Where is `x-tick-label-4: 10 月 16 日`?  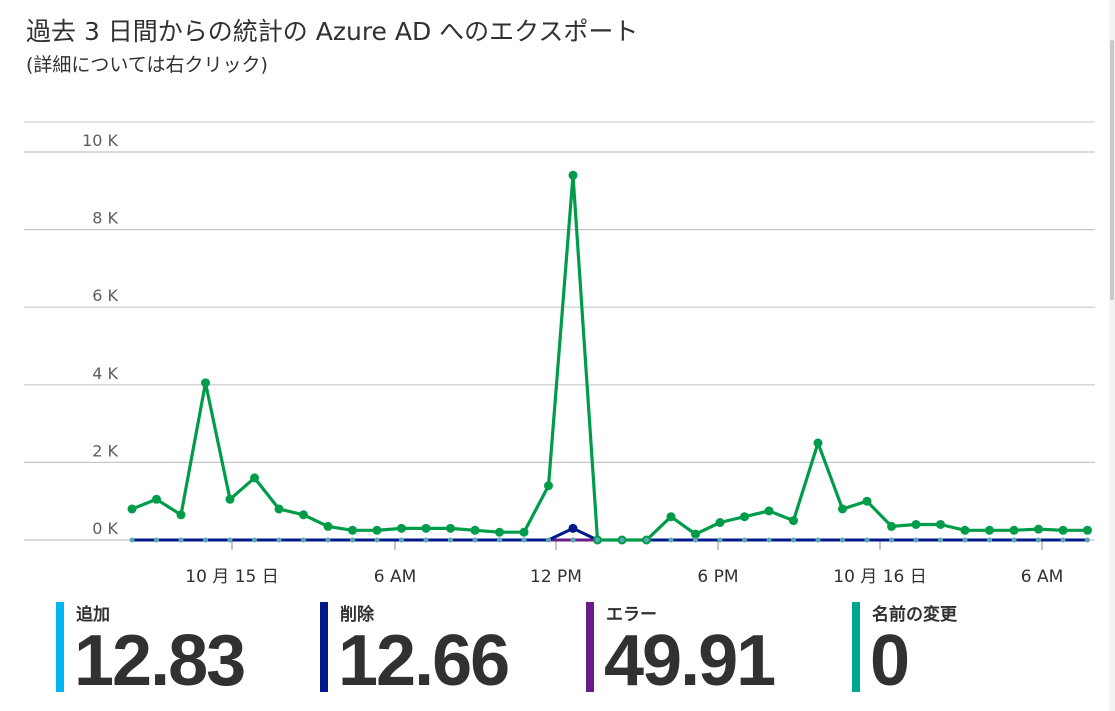
x-tick-label-4: 10 月 16 日 is located at coordinates (879, 577).